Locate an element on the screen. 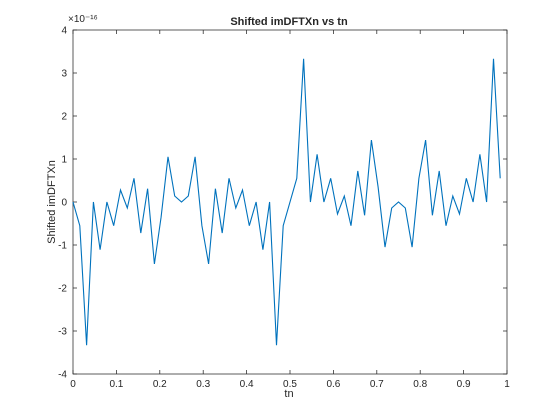 The width and height of the screenshot is (560, 420). x-tick-label: 1 is located at coordinates (507, 384).